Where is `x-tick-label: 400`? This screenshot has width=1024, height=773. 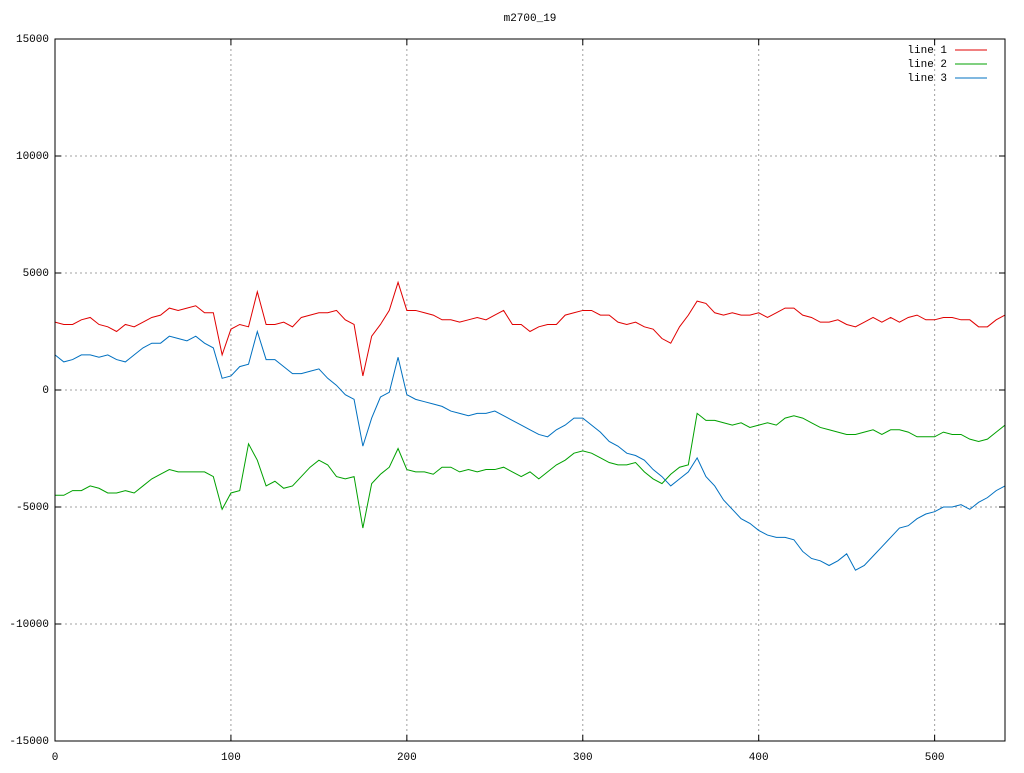
x-tick-label: 400 is located at coordinates (759, 758).